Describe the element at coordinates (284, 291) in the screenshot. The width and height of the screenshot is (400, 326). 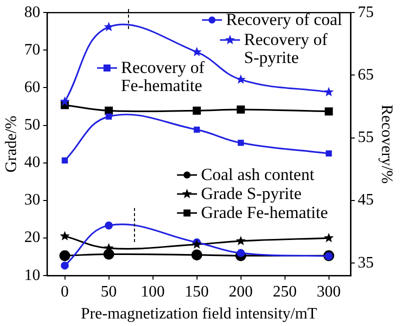
I see `x-tick-label: 250` at that location.